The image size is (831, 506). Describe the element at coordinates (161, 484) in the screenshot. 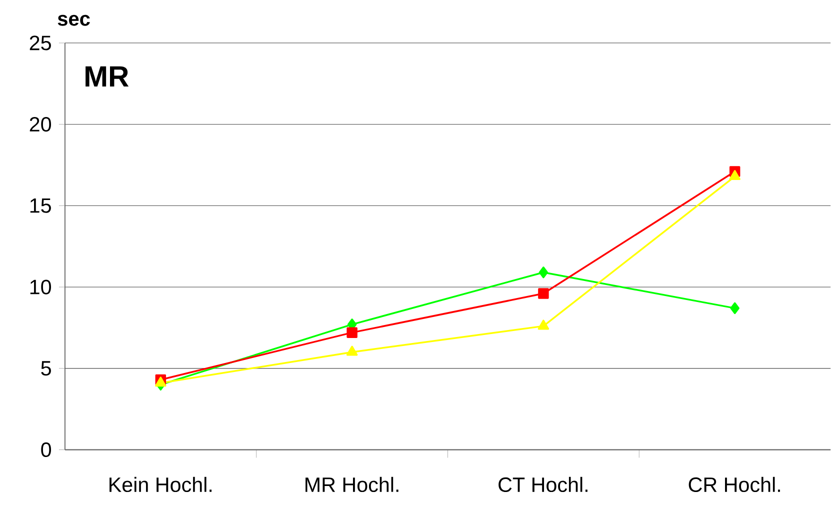

I see `x-tick-label: Kein Hochl.` at that location.